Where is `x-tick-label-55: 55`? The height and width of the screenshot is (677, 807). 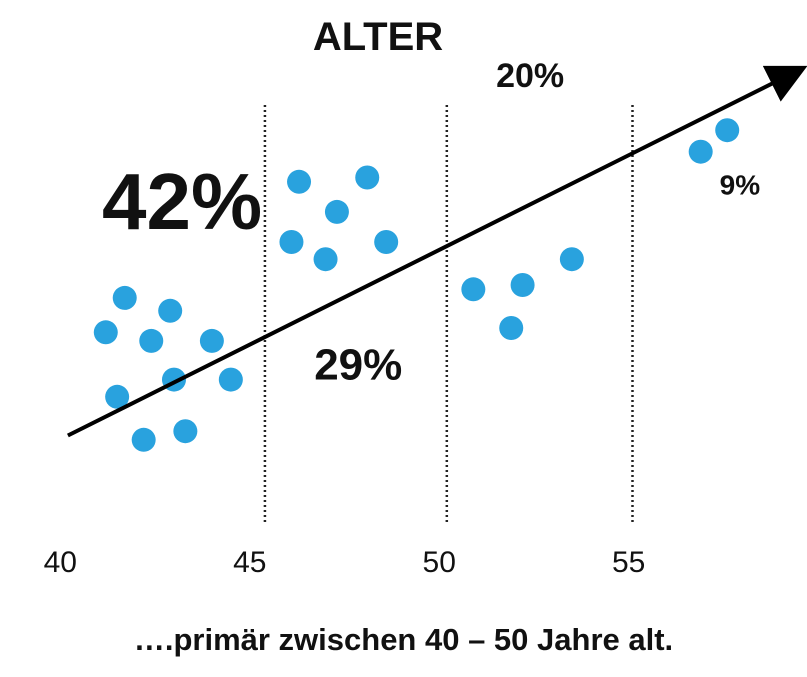
x-tick-label-55: 55 is located at coordinates (628, 562).